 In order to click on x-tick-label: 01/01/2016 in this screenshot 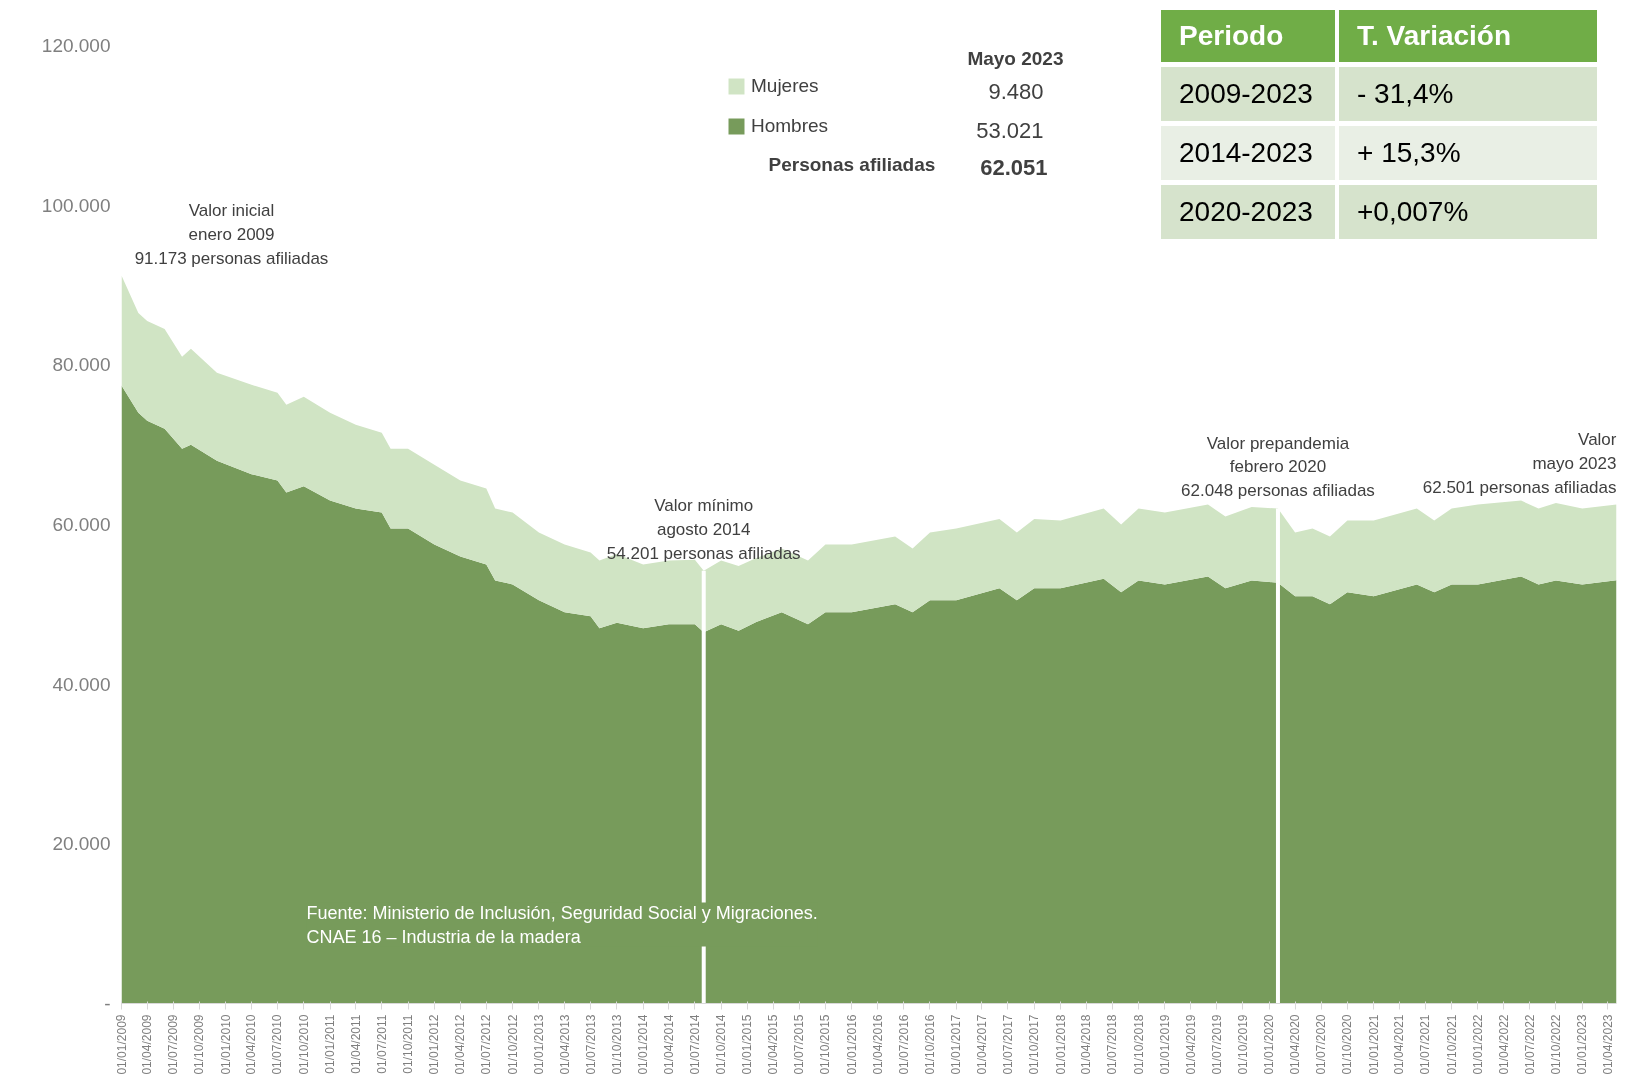, I will do `click(851, 1044)`.